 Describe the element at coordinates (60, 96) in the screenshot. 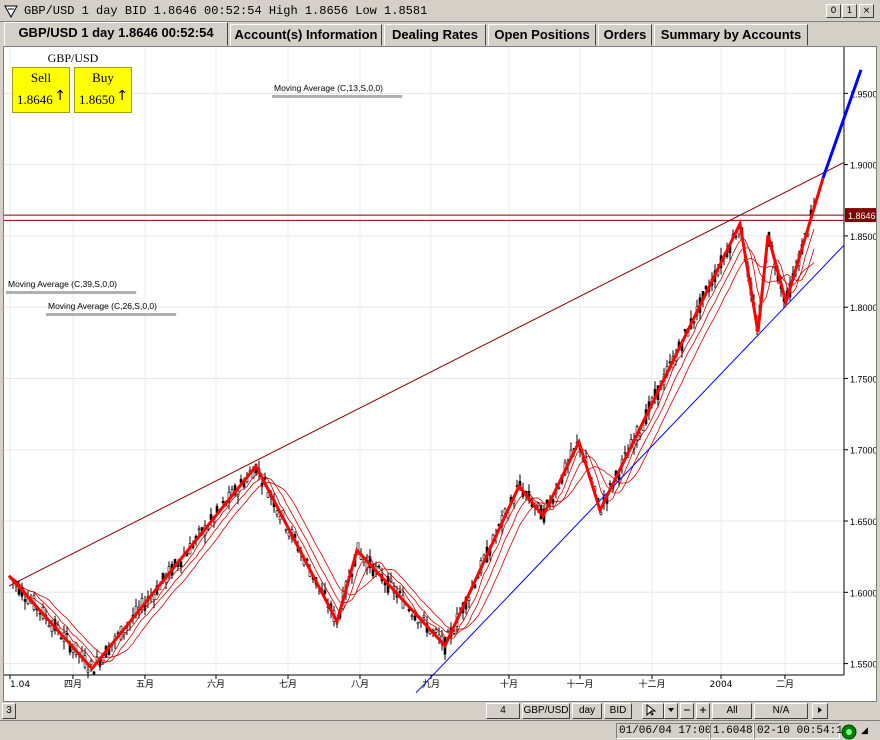

I see `sell-up-arrow-icon: ↑` at that location.